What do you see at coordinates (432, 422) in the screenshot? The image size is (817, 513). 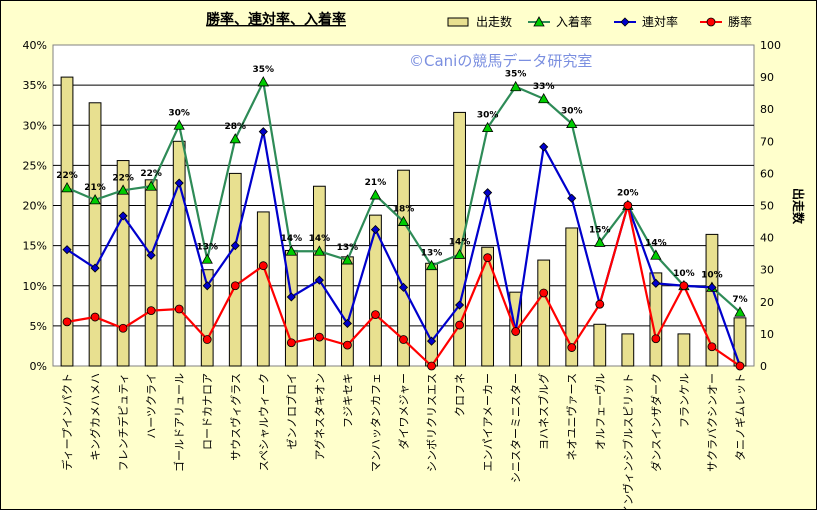 I see `x-tick-label: シンボリクリスエス` at bounding box center [432, 422].